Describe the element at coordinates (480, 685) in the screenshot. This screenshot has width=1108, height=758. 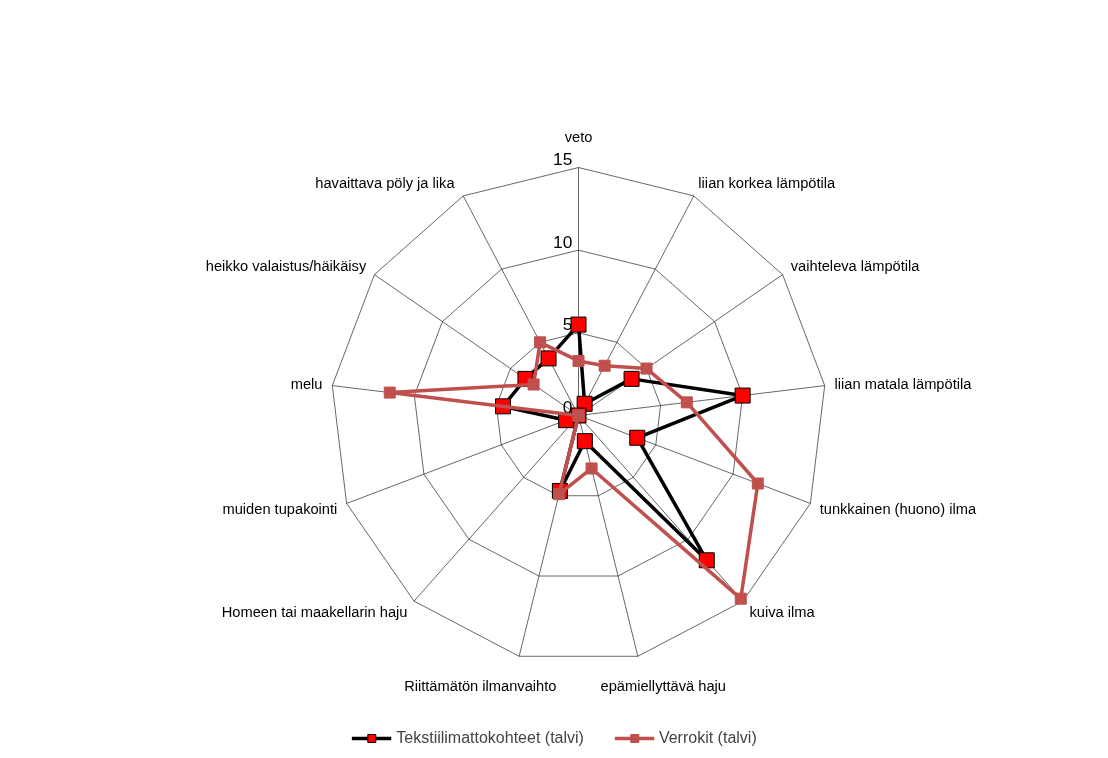
I see `spoke-label: Riittämätön ilmanvaihto` at that location.